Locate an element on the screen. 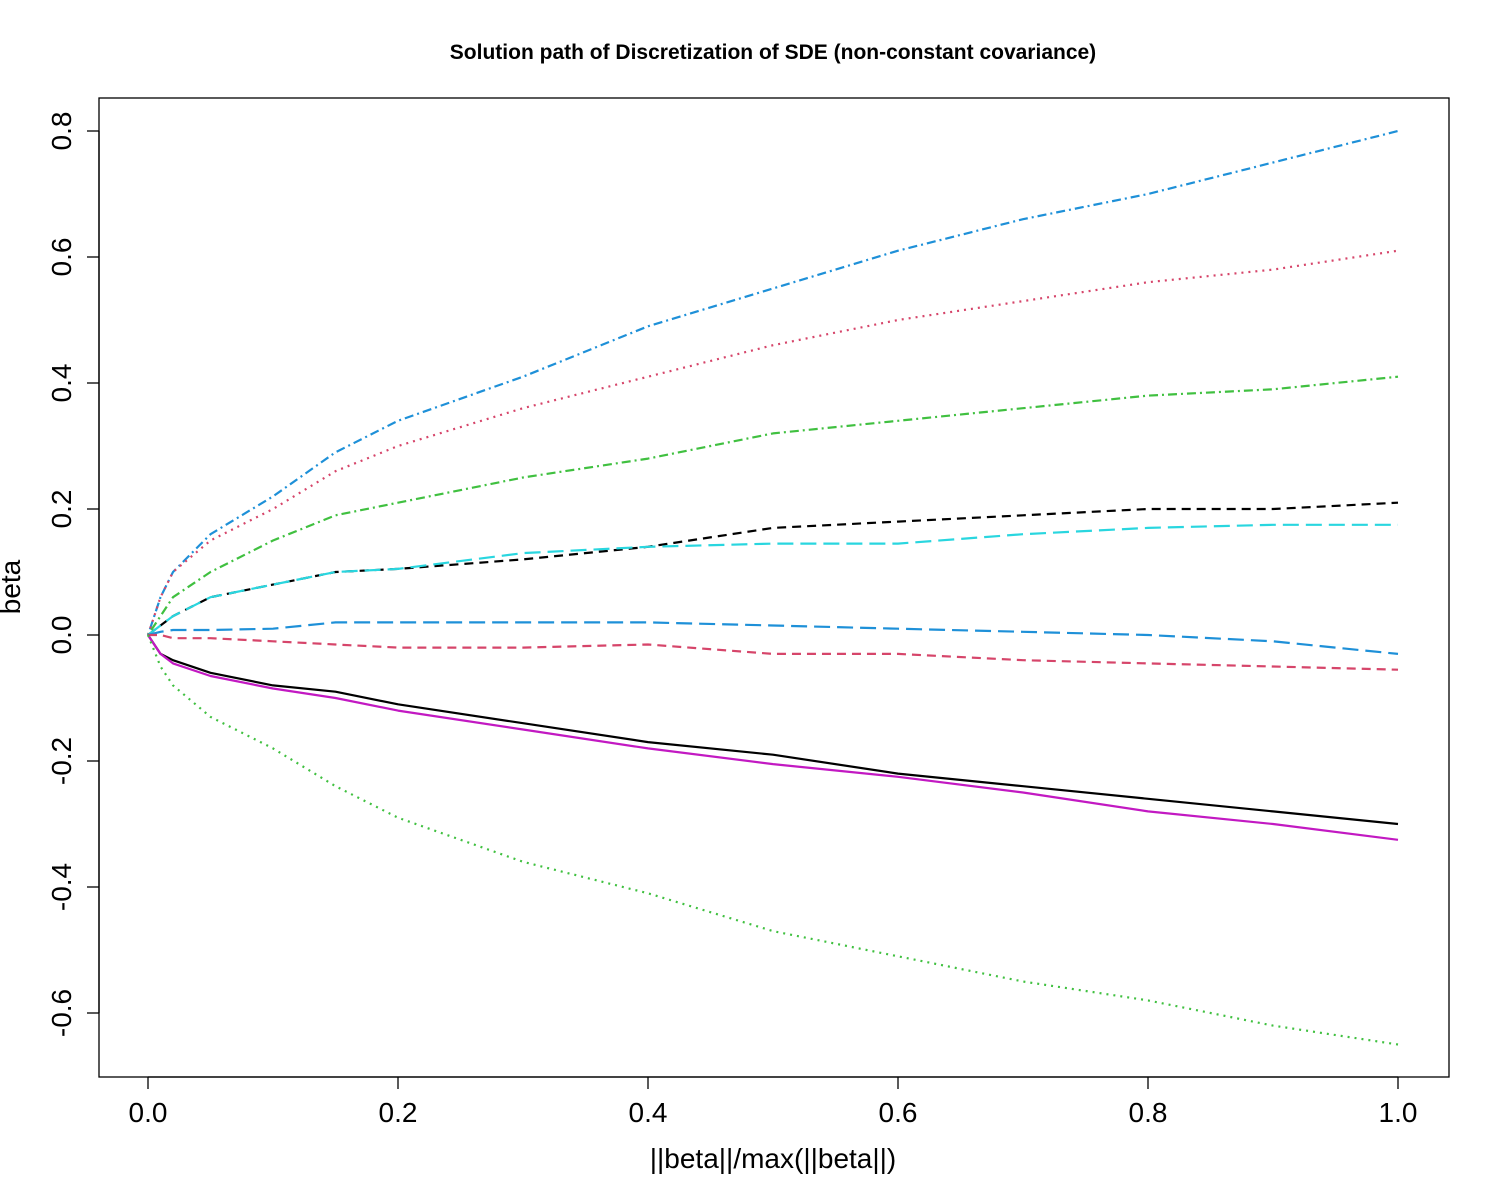 This screenshot has width=1500, height=1200. x-axis-label: ||beta||/max(||beta||) is located at coordinates (773, 1158).